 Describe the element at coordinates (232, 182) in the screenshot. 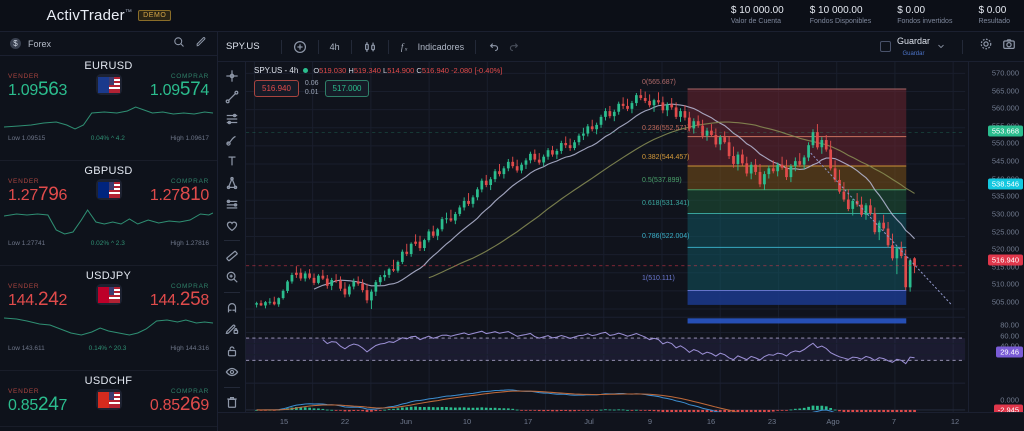

I see `gann-fan-icon` at that location.